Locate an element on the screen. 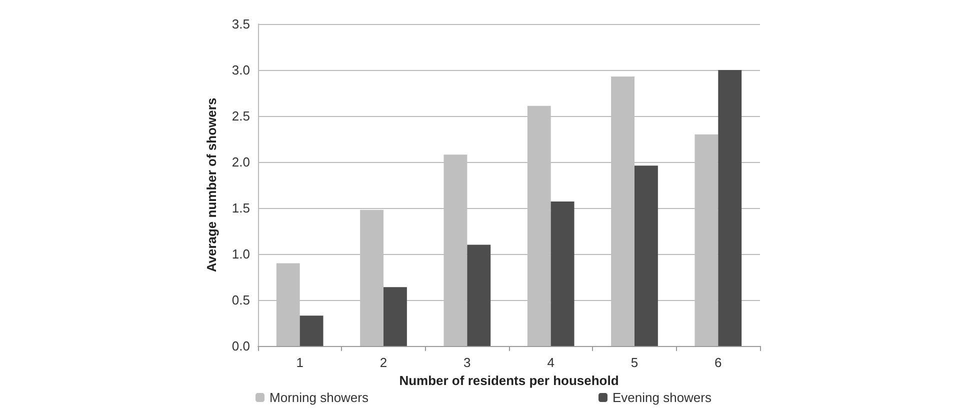 Image resolution: width=967 pixels, height=412 pixels. y-axis-title: Average number of showers is located at coordinates (211, 185).